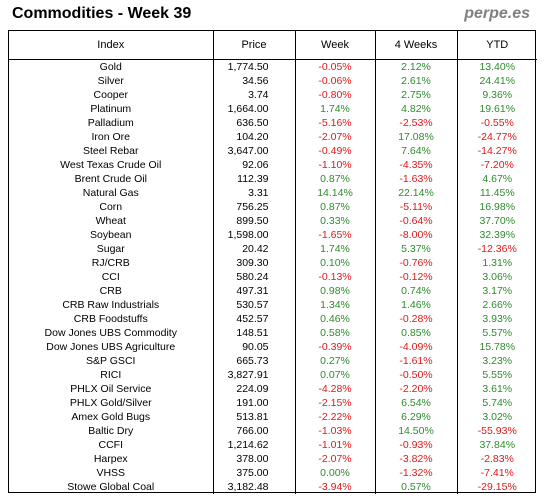 The height and width of the screenshot is (504, 544). What do you see at coordinates (111, 445) in the screenshot?
I see `index-cell: CCFI` at bounding box center [111, 445].